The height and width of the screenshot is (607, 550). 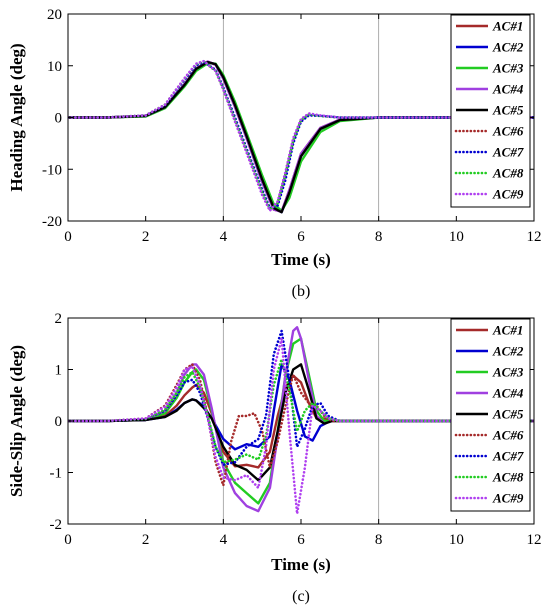 I want to click on panel-label: (b), so click(x=301, y=291).